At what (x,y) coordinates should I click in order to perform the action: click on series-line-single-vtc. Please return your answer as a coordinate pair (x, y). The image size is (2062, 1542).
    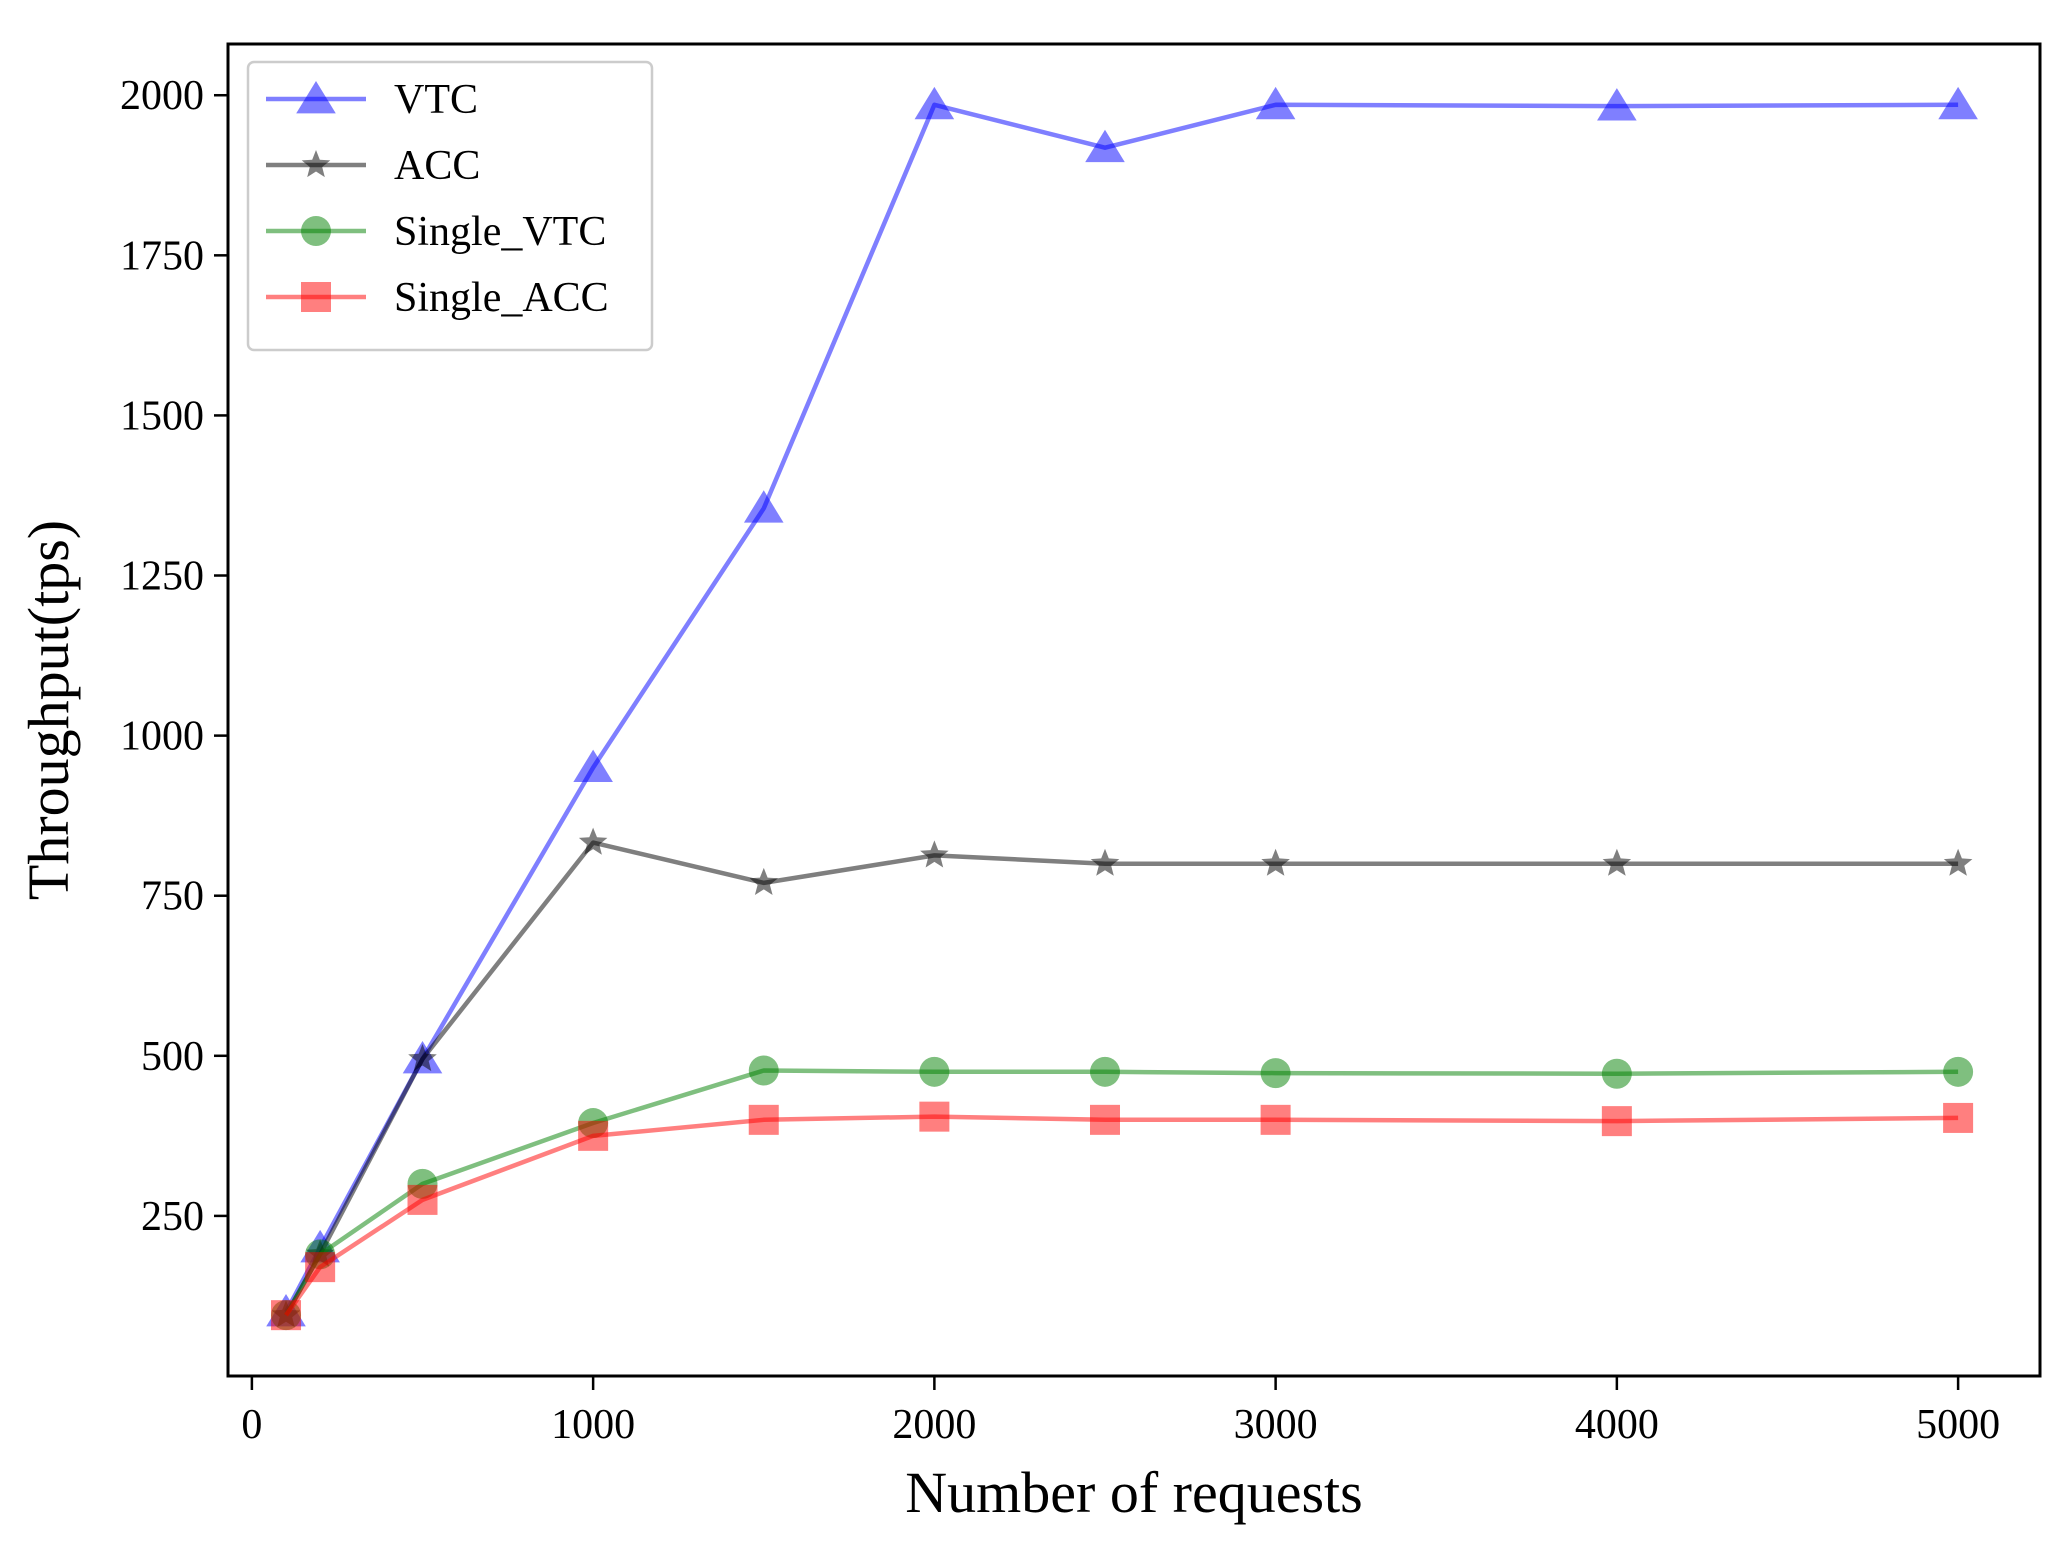
    Looking at the image, I should click on (1121, 1192).